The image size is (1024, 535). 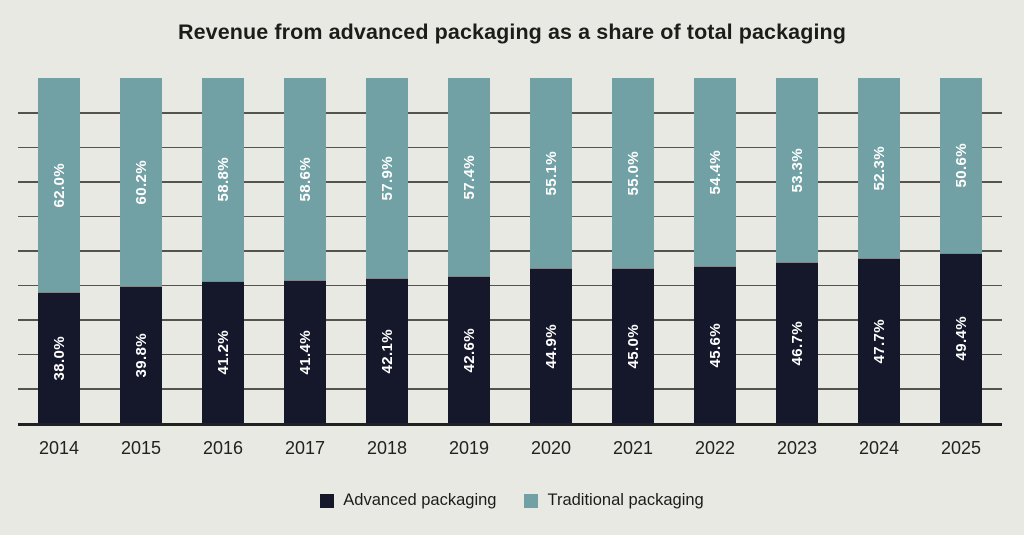 I want to click on stacked-bar-2015: 60.2% 39.8%, so click(x=141, y=250).